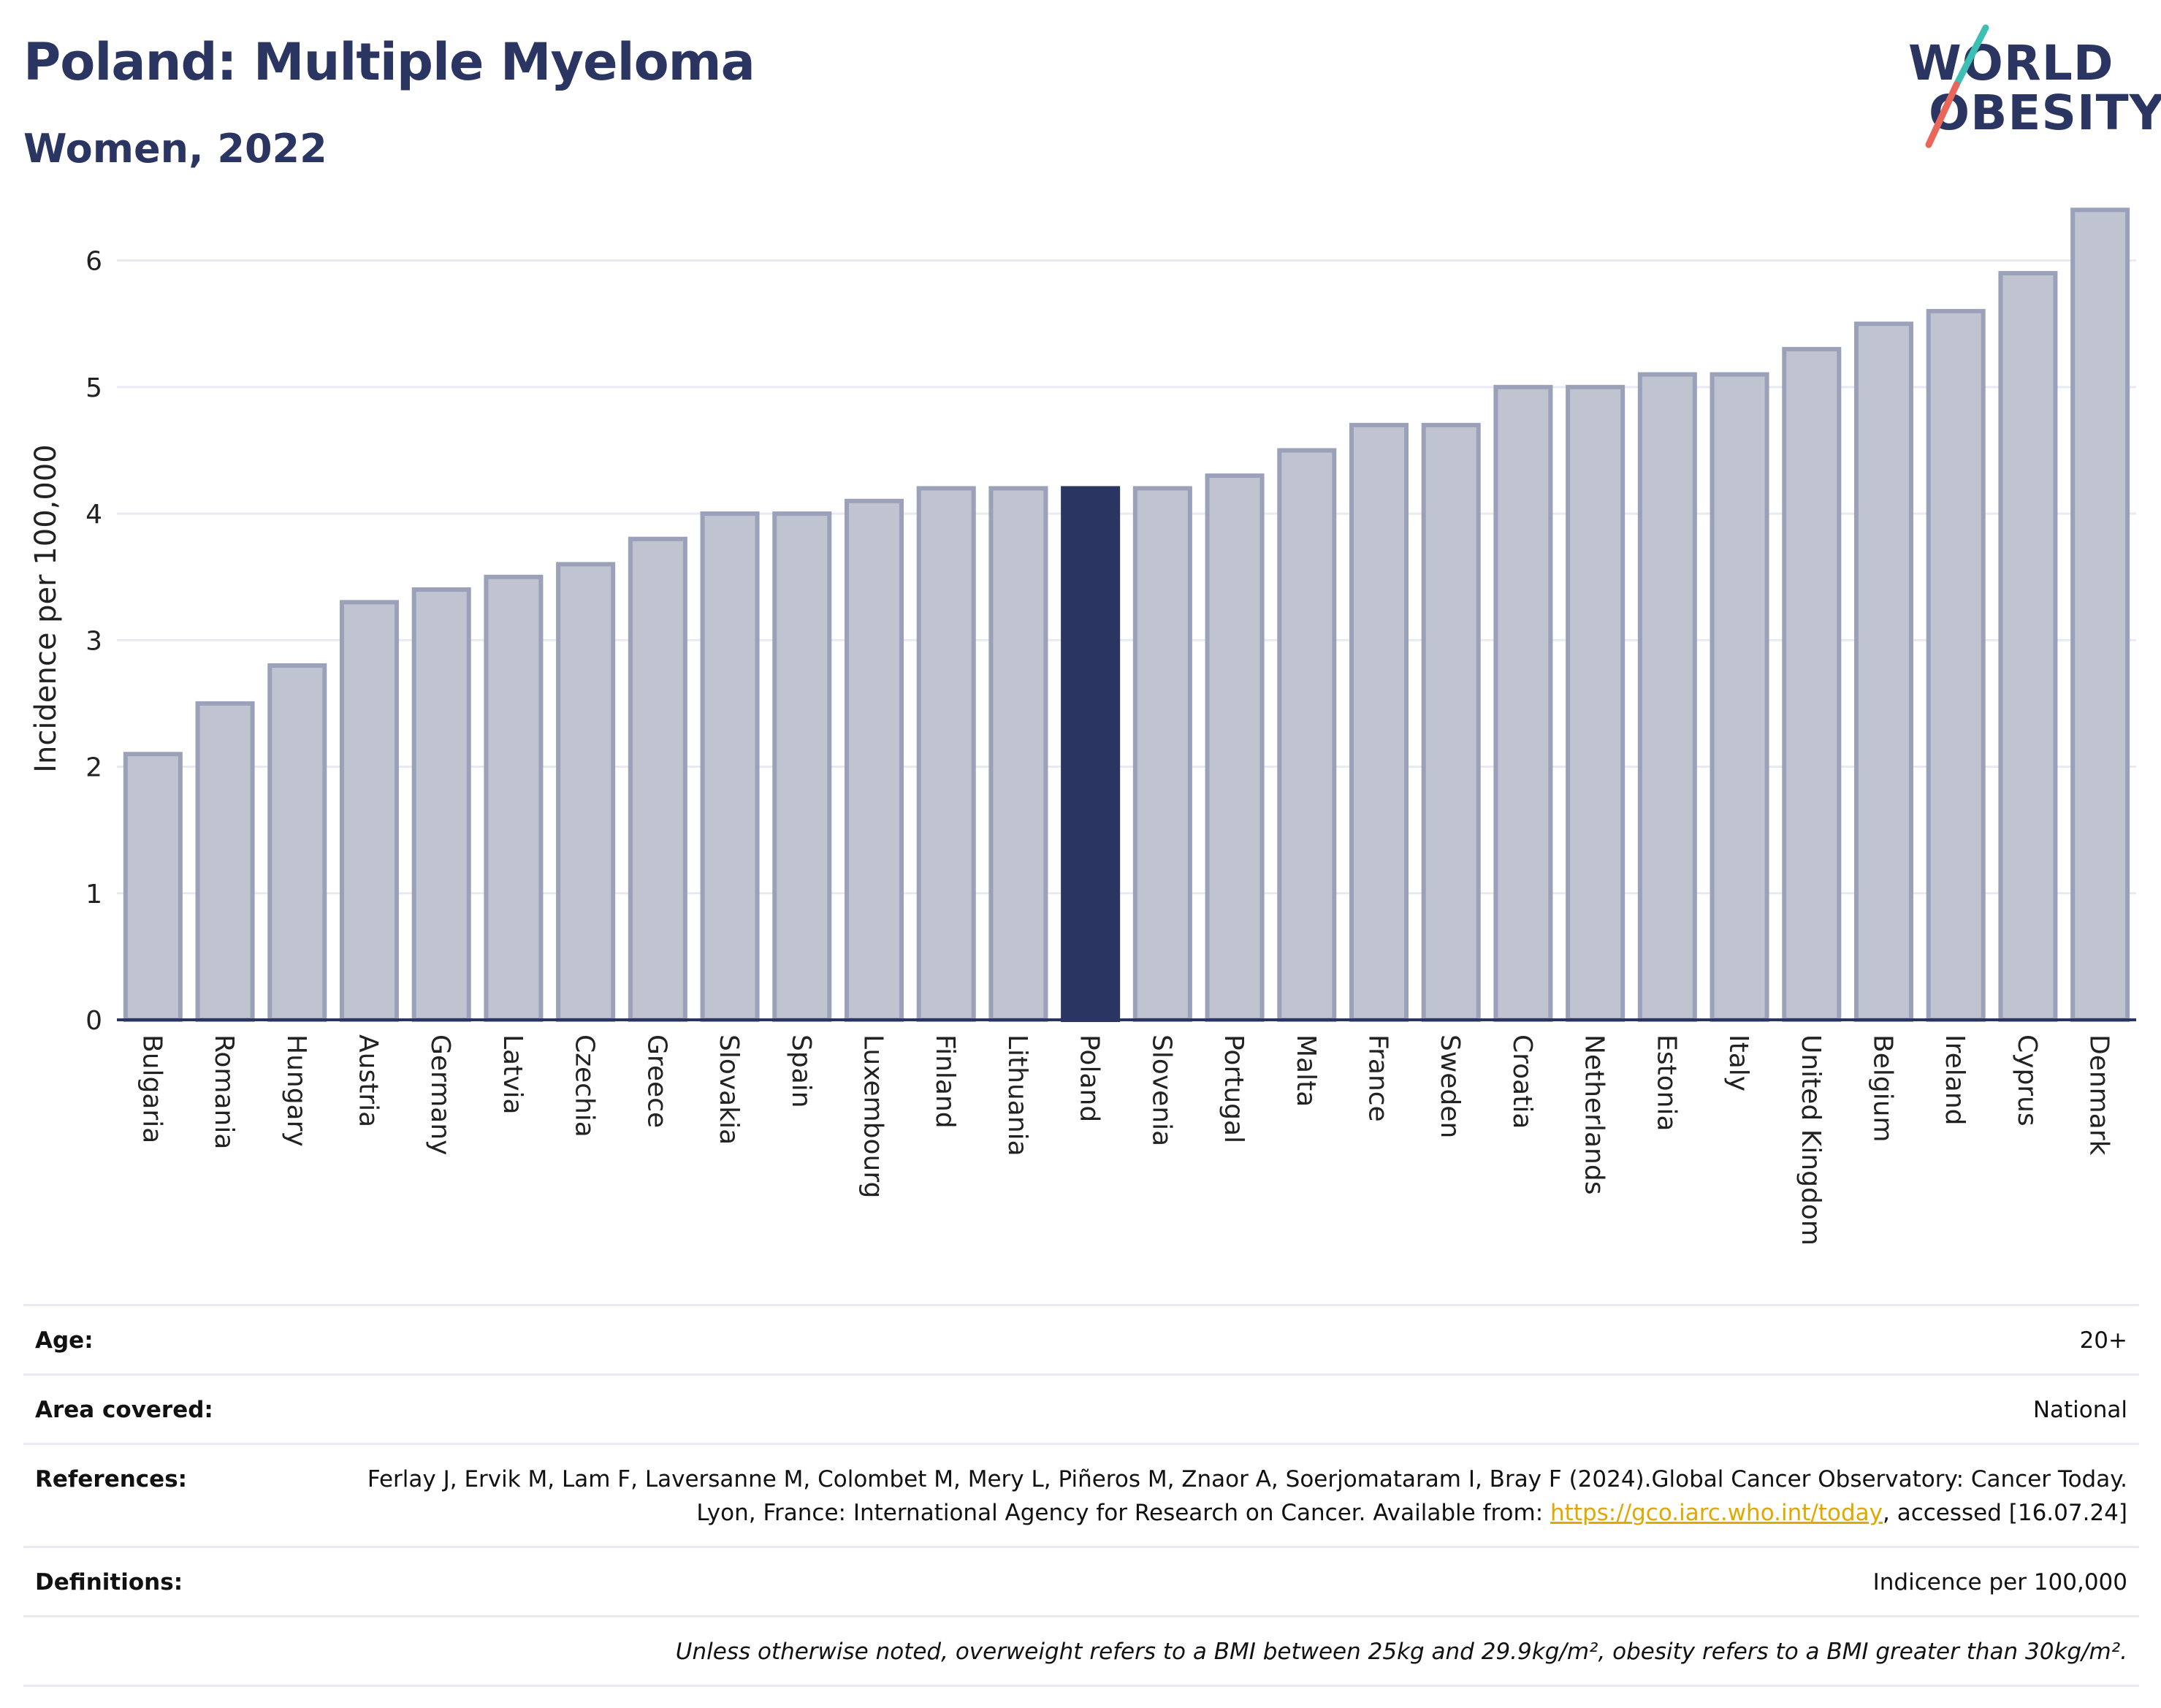  I want to click on meta-row-area: Area covered: National, so click(1081, 1408).